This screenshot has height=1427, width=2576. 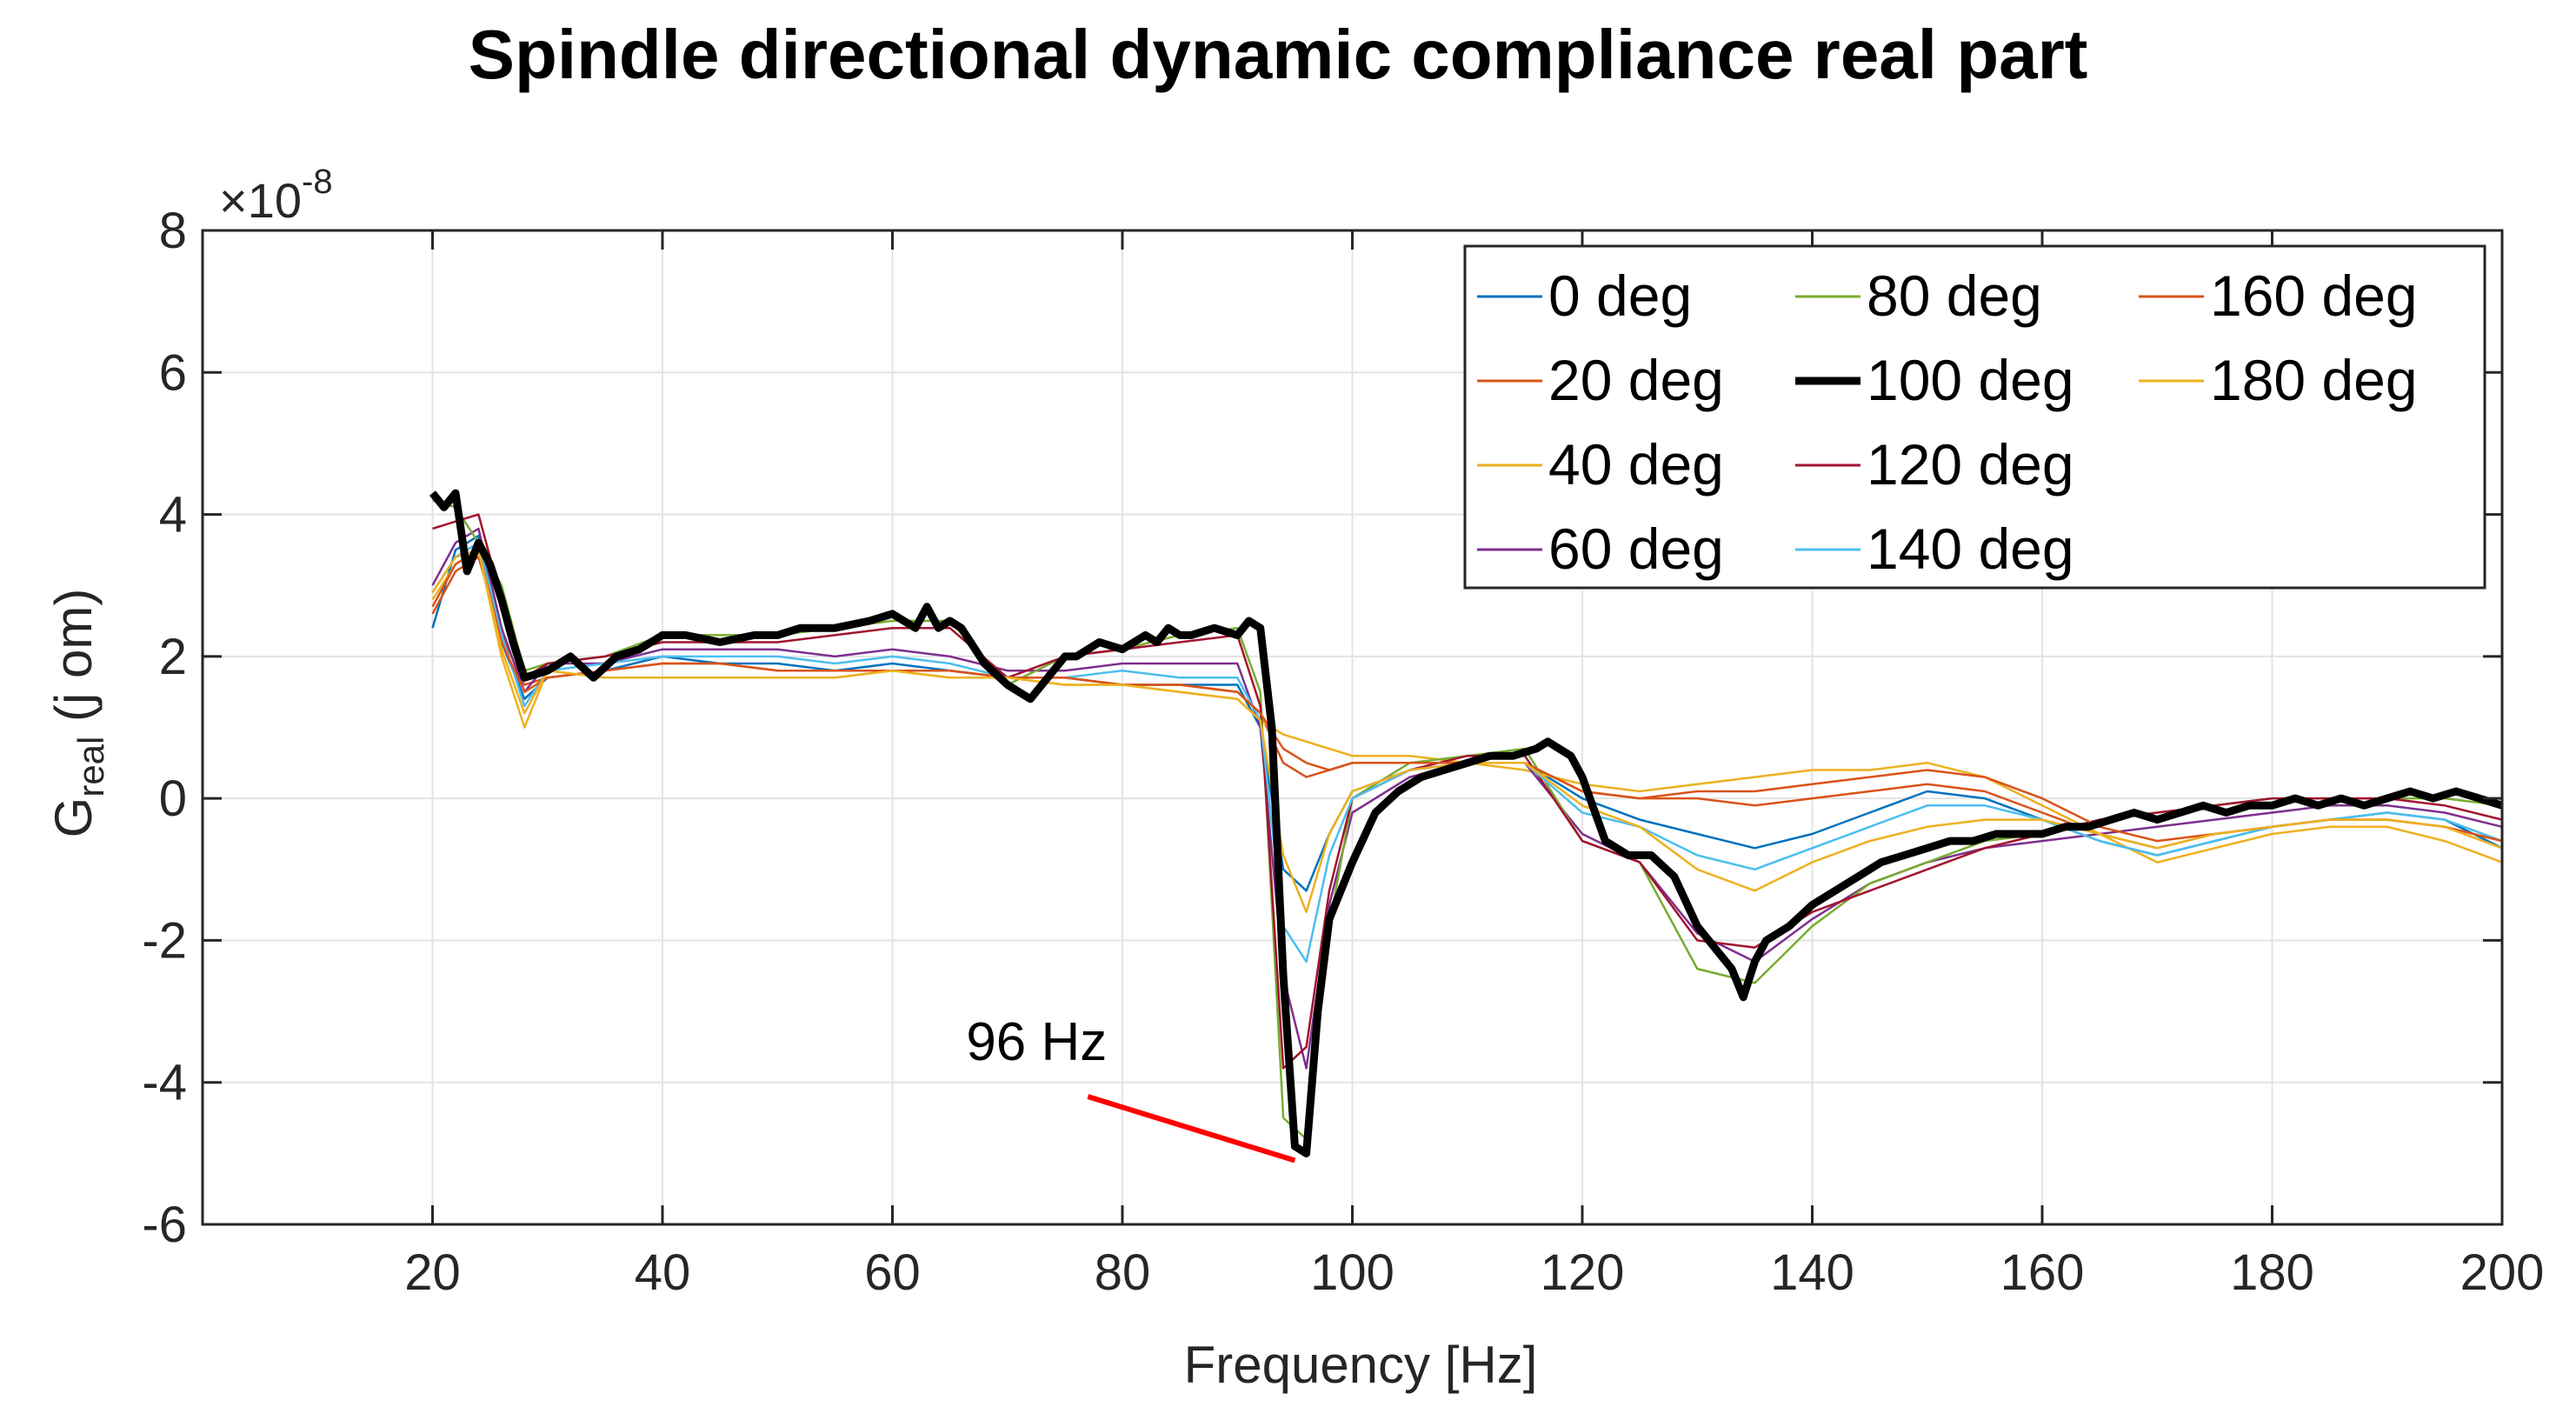 I want to click on x-tick-label: 120, so click(x=1583, y=1272).